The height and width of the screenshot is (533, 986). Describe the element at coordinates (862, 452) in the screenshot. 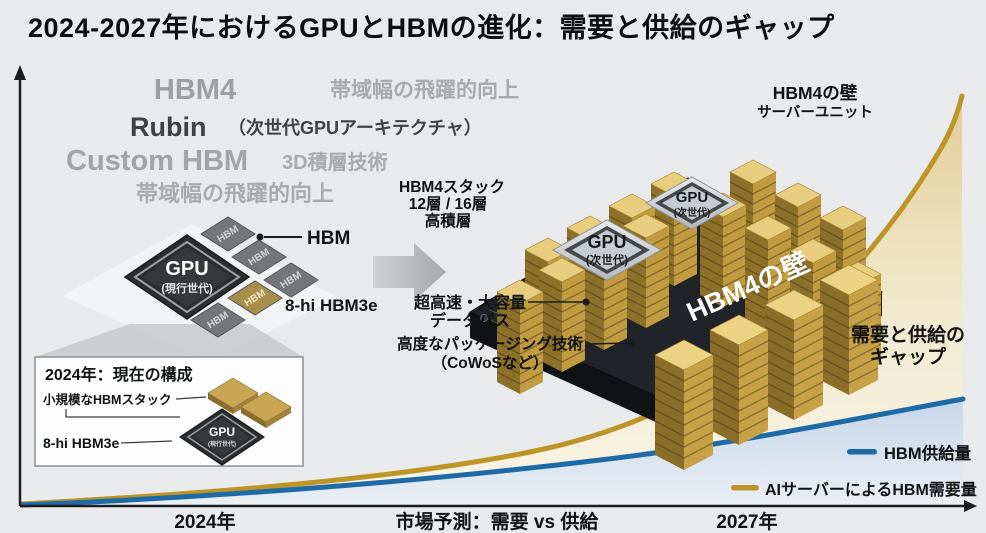

I see `supply-legend-swatch` at that location.